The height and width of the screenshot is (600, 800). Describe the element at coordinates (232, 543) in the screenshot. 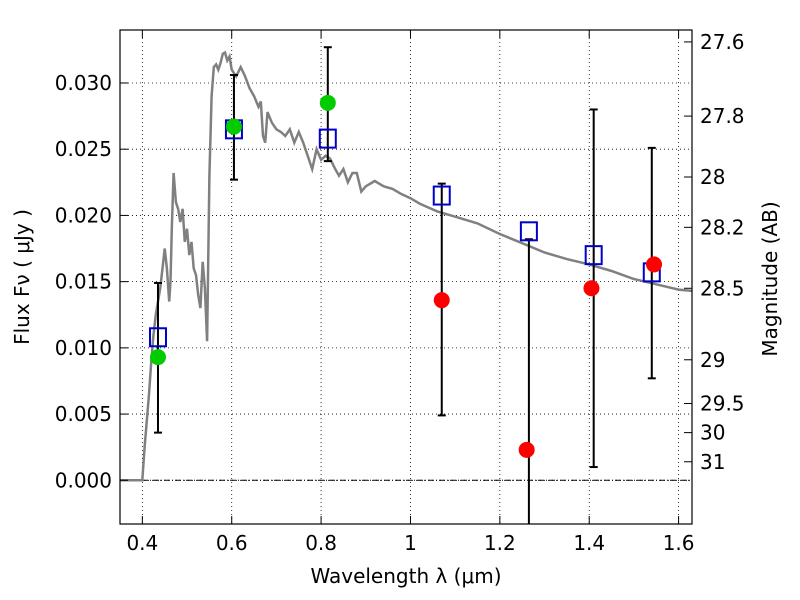

I see `x-tick-label: 0.6` at that location.